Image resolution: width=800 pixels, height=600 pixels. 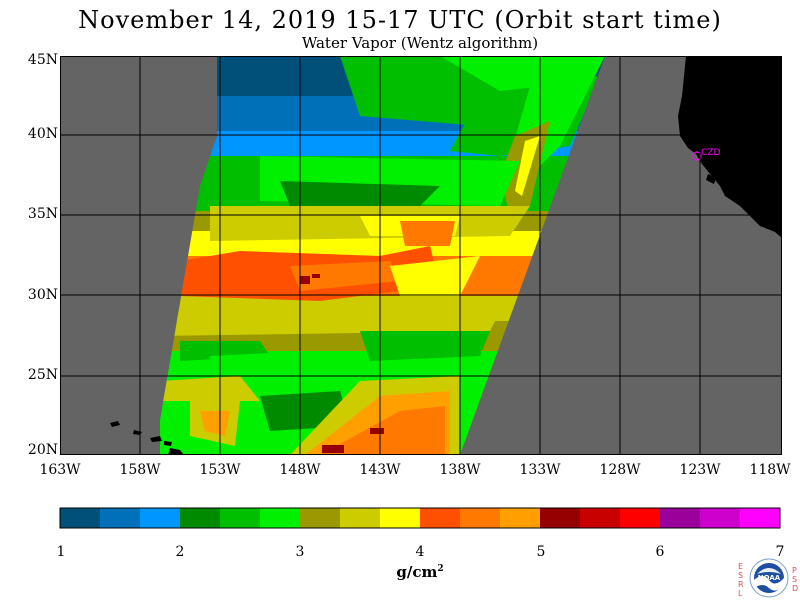 What do you see at coordinates (540, 470) in the screenshot?
I see `lon-label: 133W` at bounding box center [540, 470].